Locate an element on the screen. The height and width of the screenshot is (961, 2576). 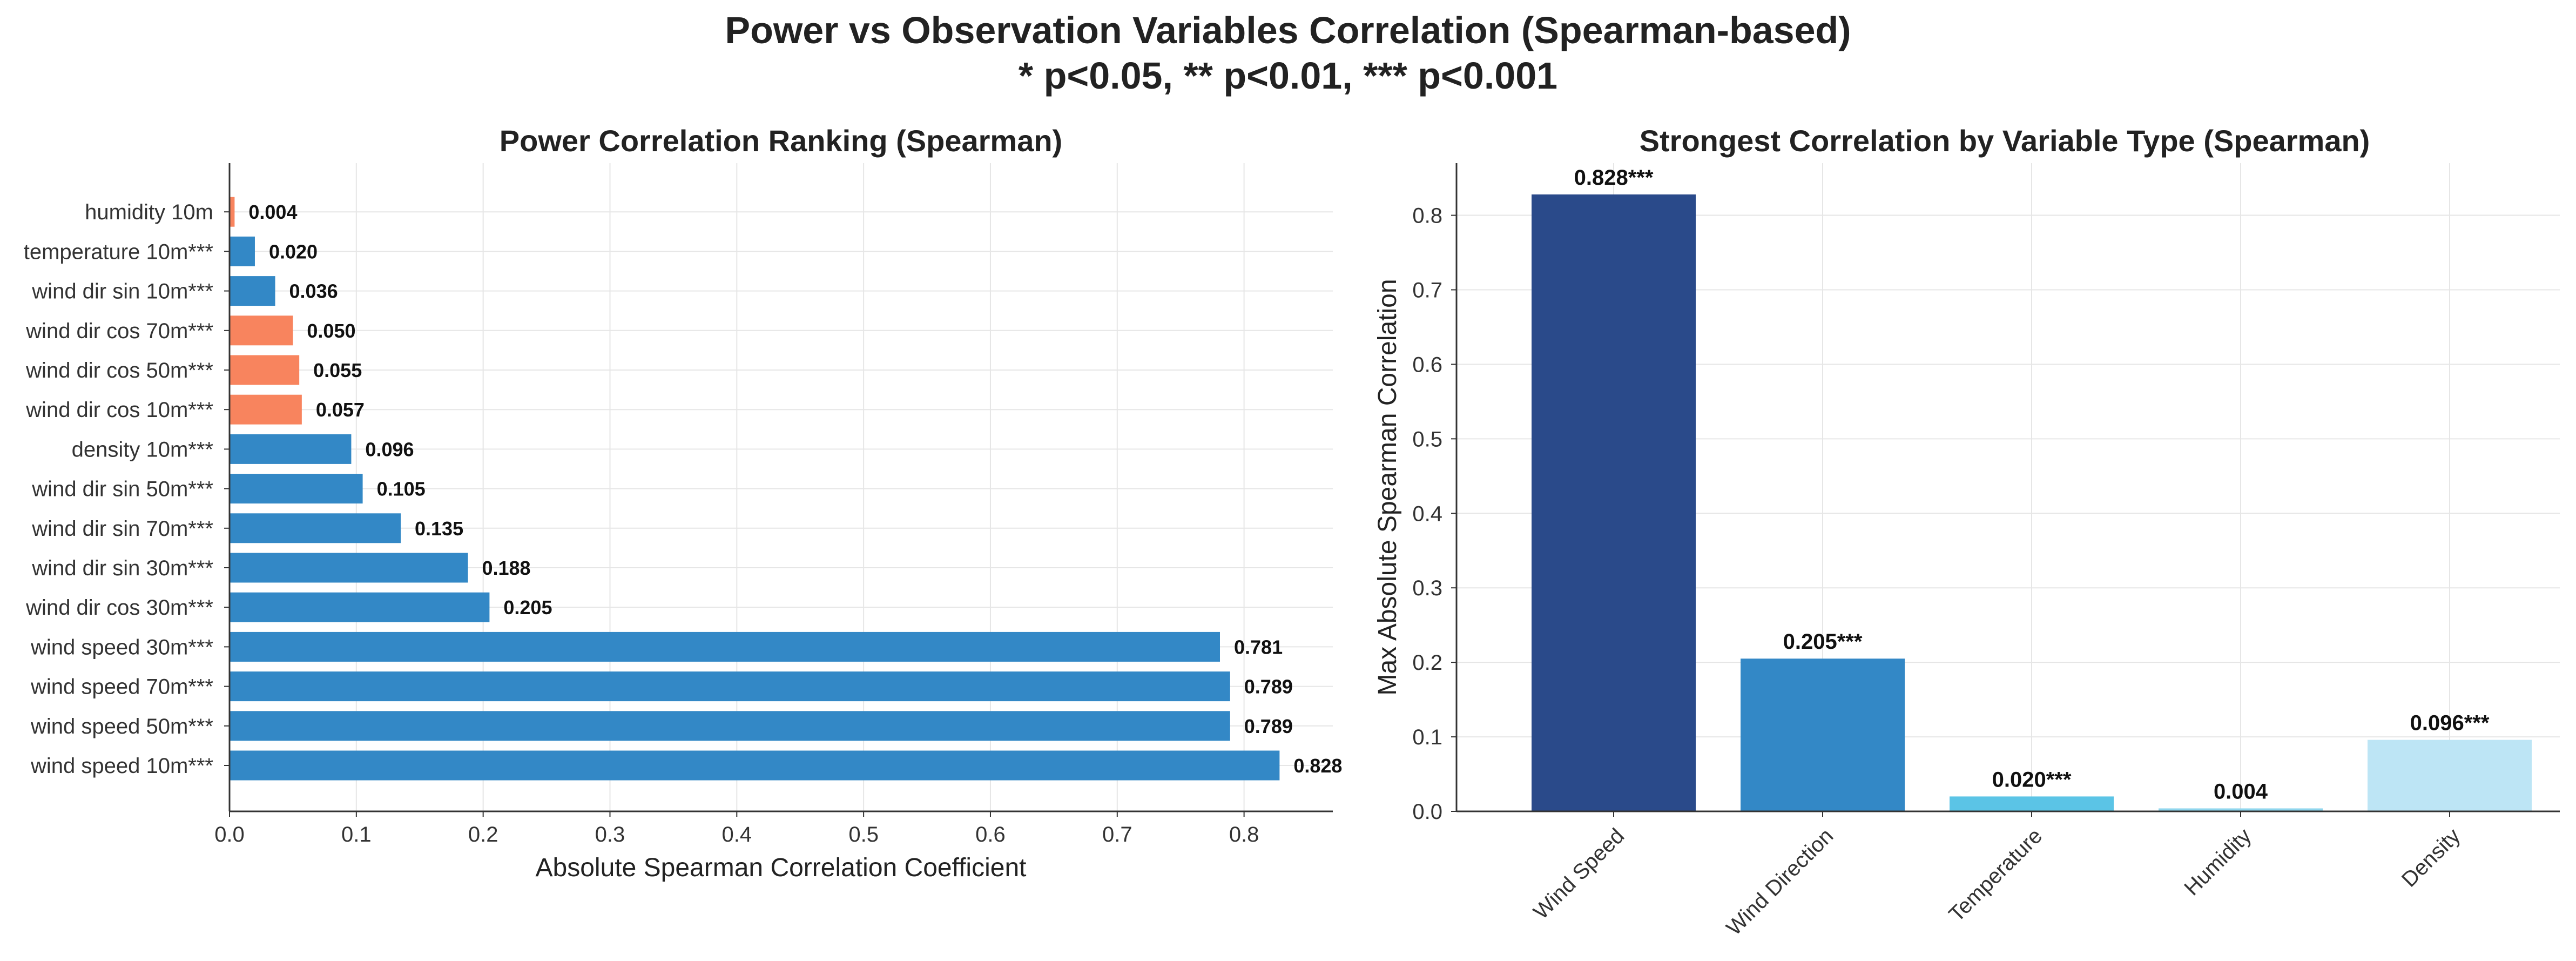
left-category-label: wind dir sin 10m*** is located at coordinates (122, 292).